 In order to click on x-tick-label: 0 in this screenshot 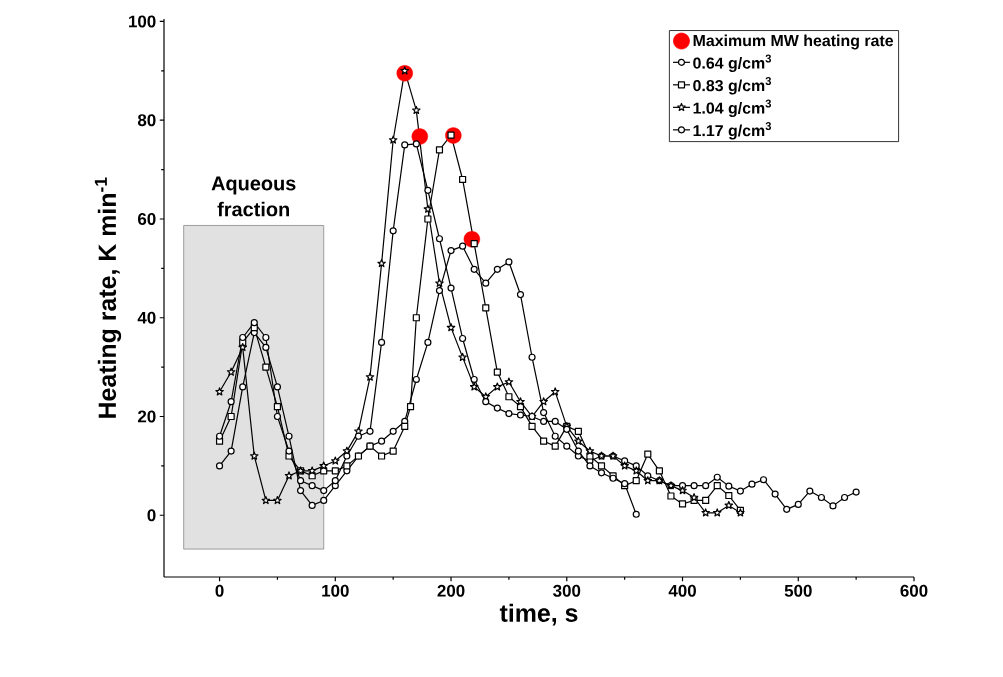, I will do `click(219, 590)`.